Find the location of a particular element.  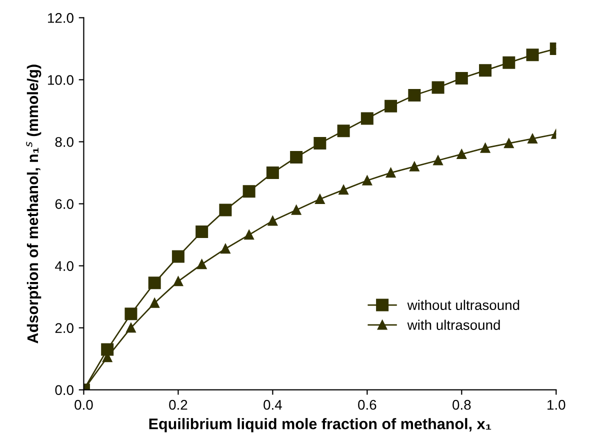

y-tick-label: 10.0 is located at coordinates (61, 80).